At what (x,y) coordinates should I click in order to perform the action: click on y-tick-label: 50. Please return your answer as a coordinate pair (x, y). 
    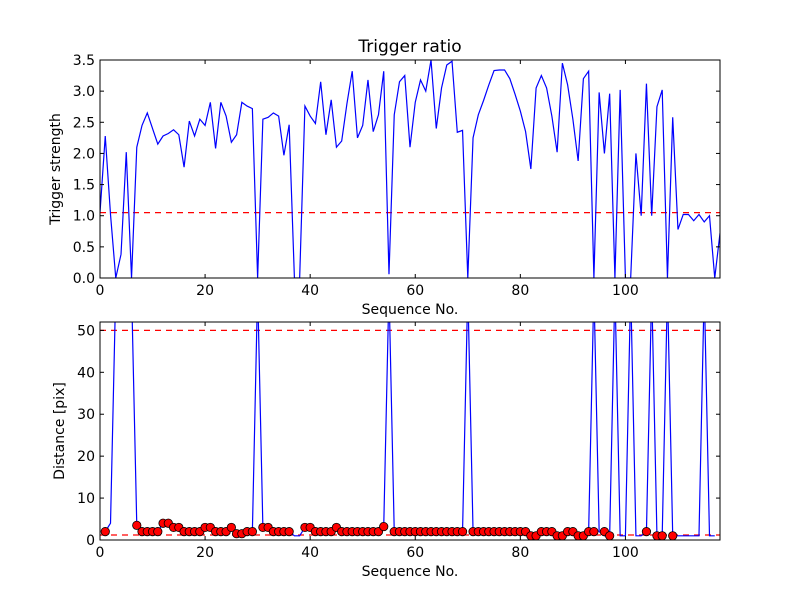
    Looking at the image, I should click on (86, 331).